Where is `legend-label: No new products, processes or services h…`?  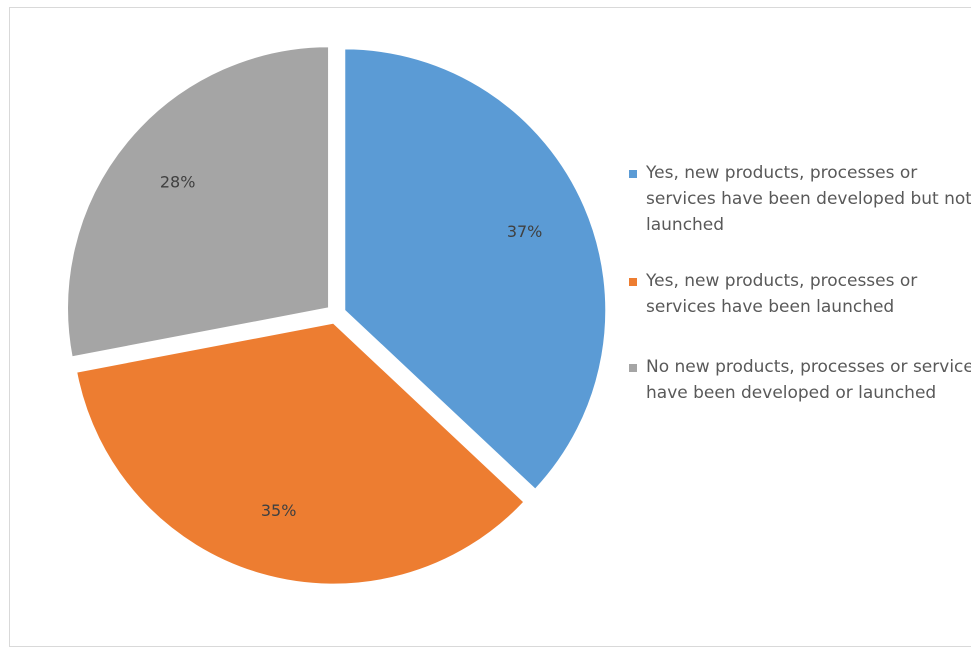 legend-label: No new products, processes or services h… is located at coordinates (808, 380).